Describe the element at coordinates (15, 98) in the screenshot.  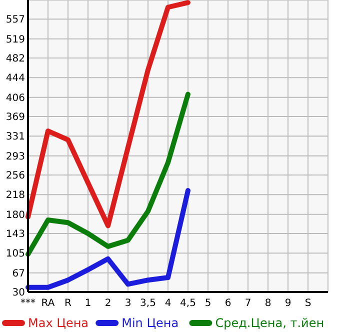
I see `y-tick-label: 406` at that location.